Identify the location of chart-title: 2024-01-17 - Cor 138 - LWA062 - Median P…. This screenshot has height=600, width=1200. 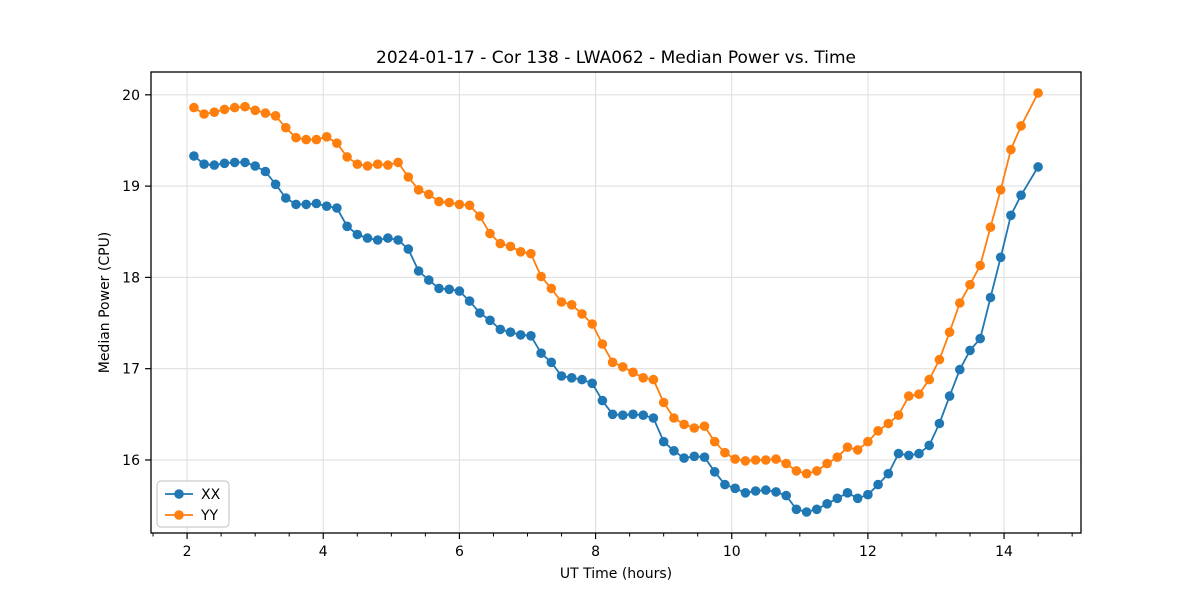
(616, 58).